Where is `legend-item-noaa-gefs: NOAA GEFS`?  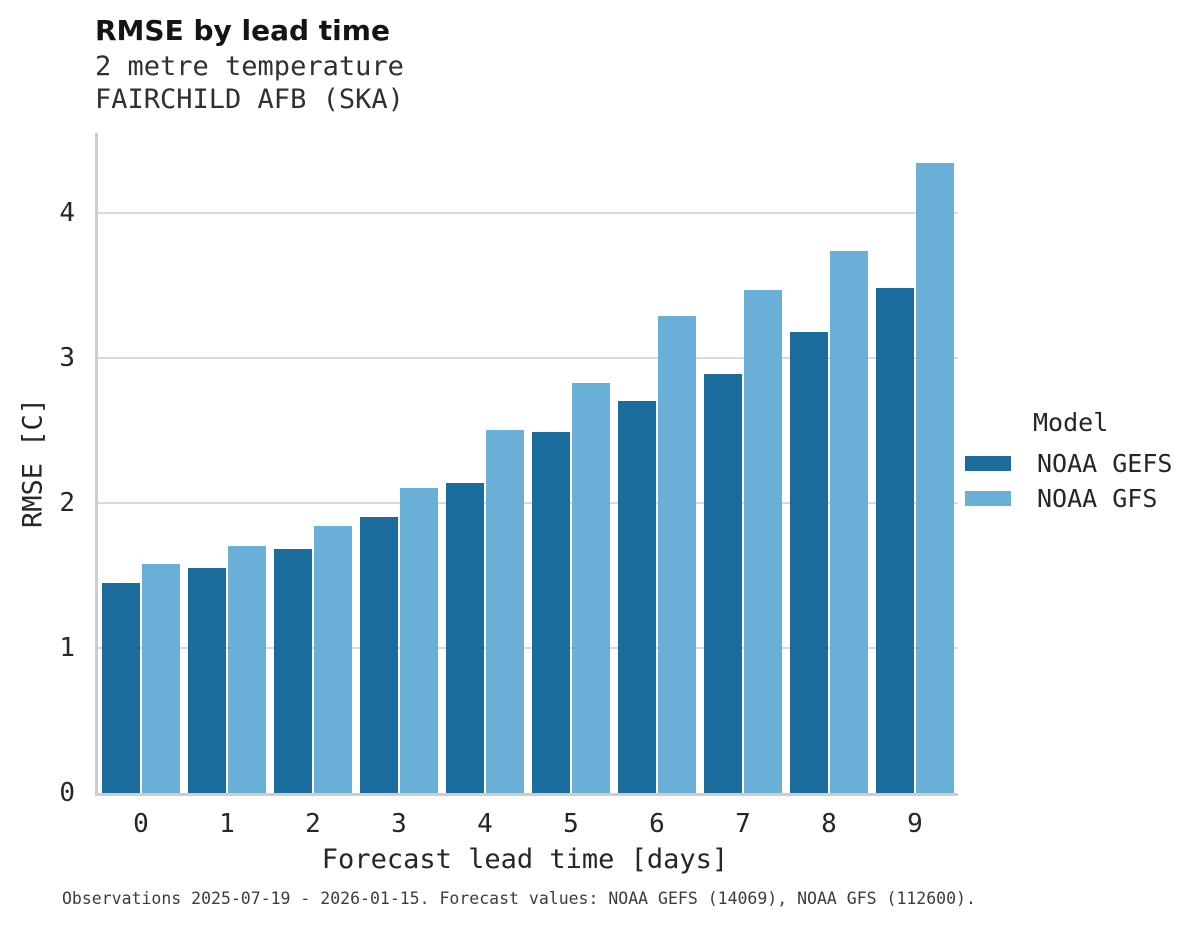
legend-item-noaa-gefs: NOAA GEFS is located at coordinates (1068, 463).